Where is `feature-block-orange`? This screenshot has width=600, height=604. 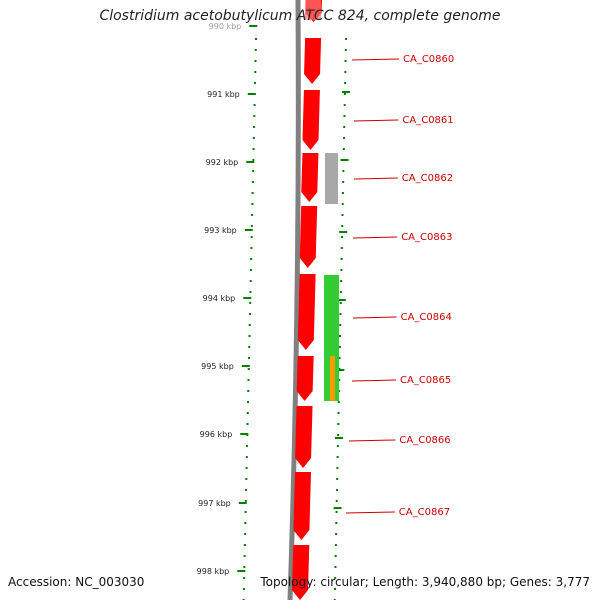 feature-block-orange is located at coordinates (332, 378).